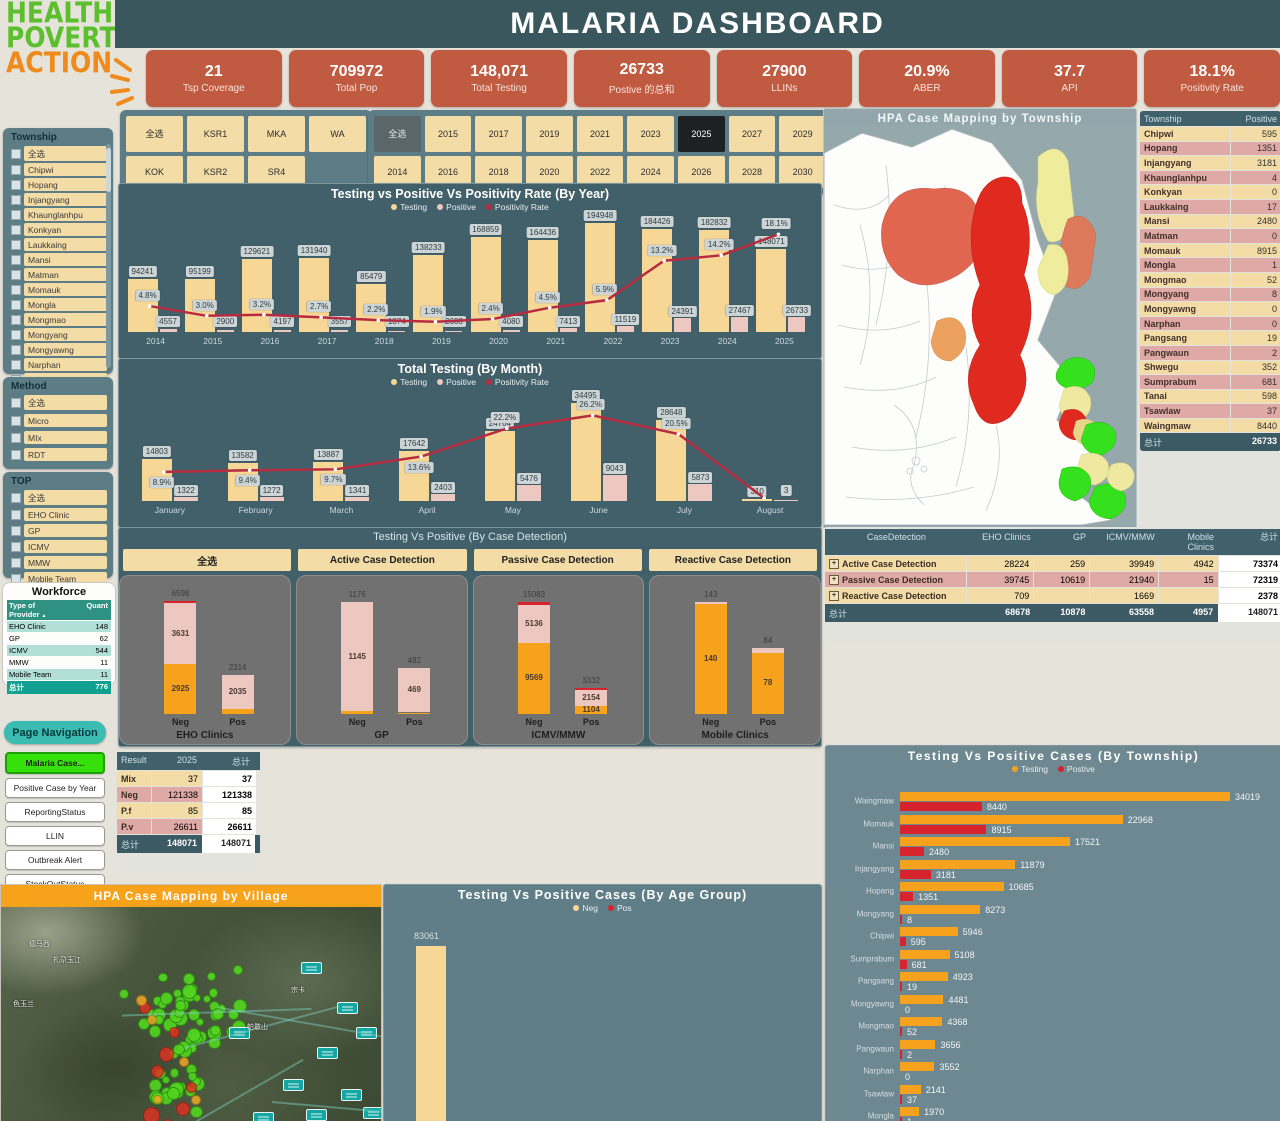 This screenshot has height=1121, width=1280. Describe the element at coordinates (59, 578) in the screenshot. I see `top-slicer-item: Mobile Team` at that location.